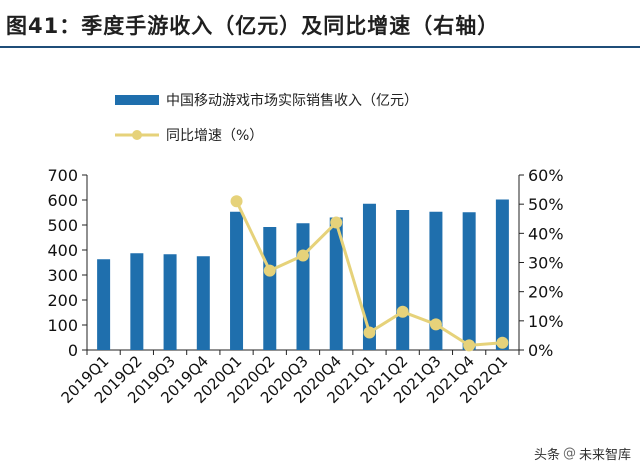  Describe the element at coordinates (292, 100) in the screenshot. I see `legend-bar-label: 中国移动游戏市场实际销售收入（亿元）` at that location.